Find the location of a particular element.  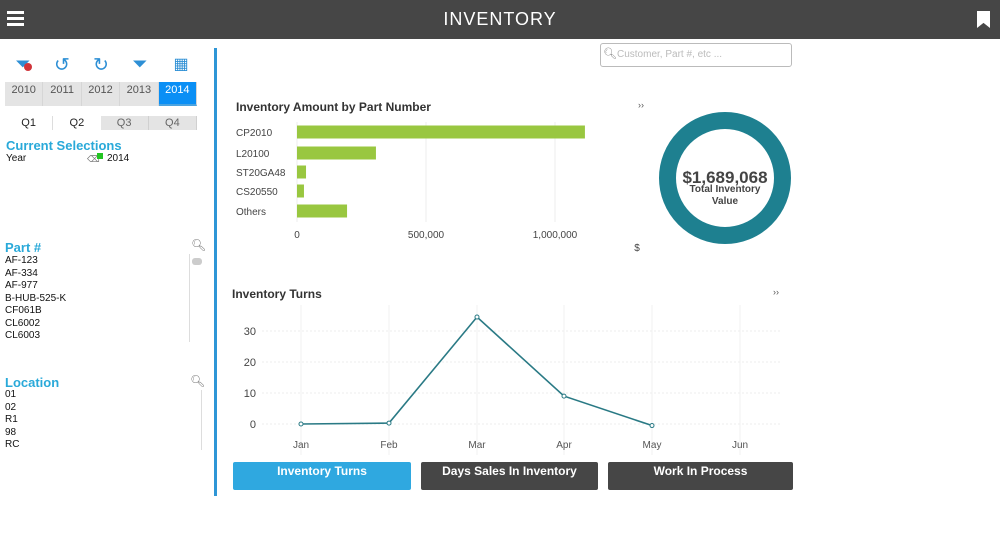

list-item: RC is located at coordinates (12, 444).